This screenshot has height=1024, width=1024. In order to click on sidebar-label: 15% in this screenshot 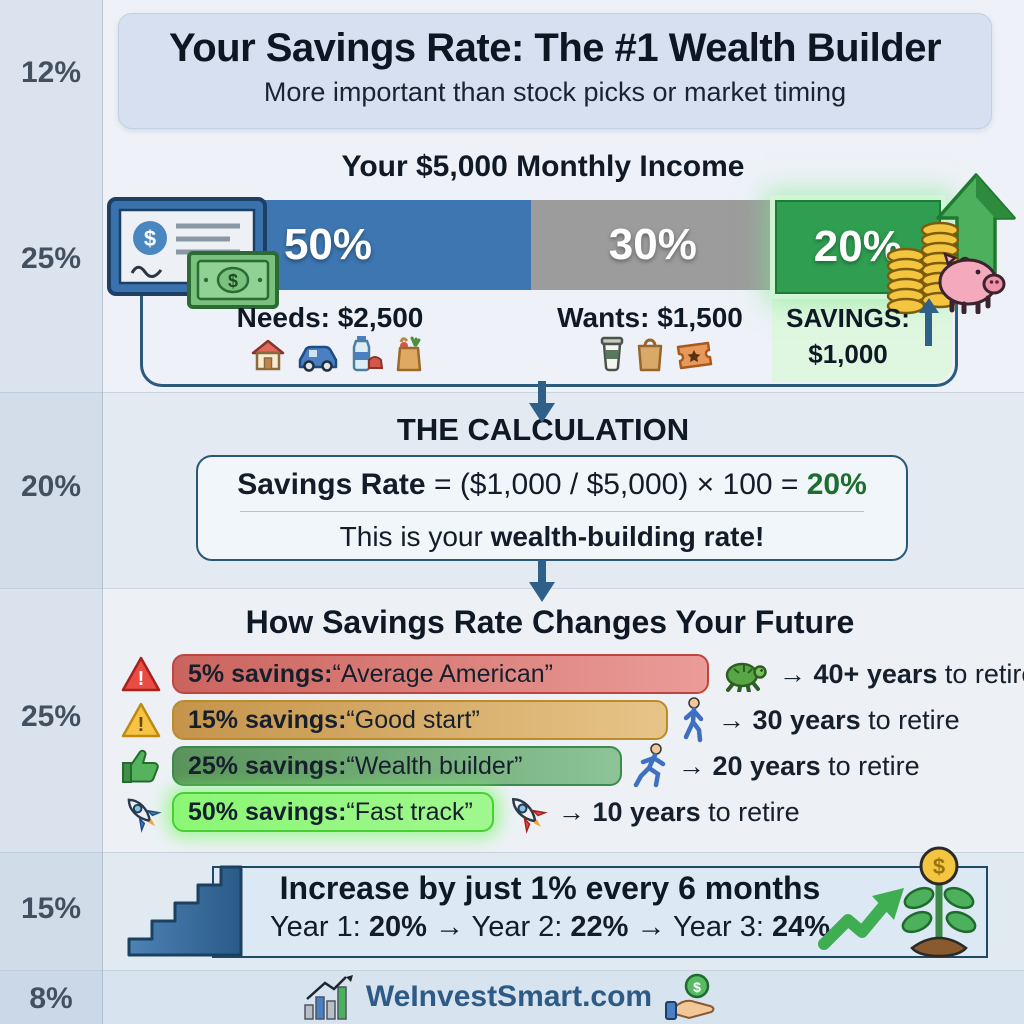, I will do `click(51, 908)`.